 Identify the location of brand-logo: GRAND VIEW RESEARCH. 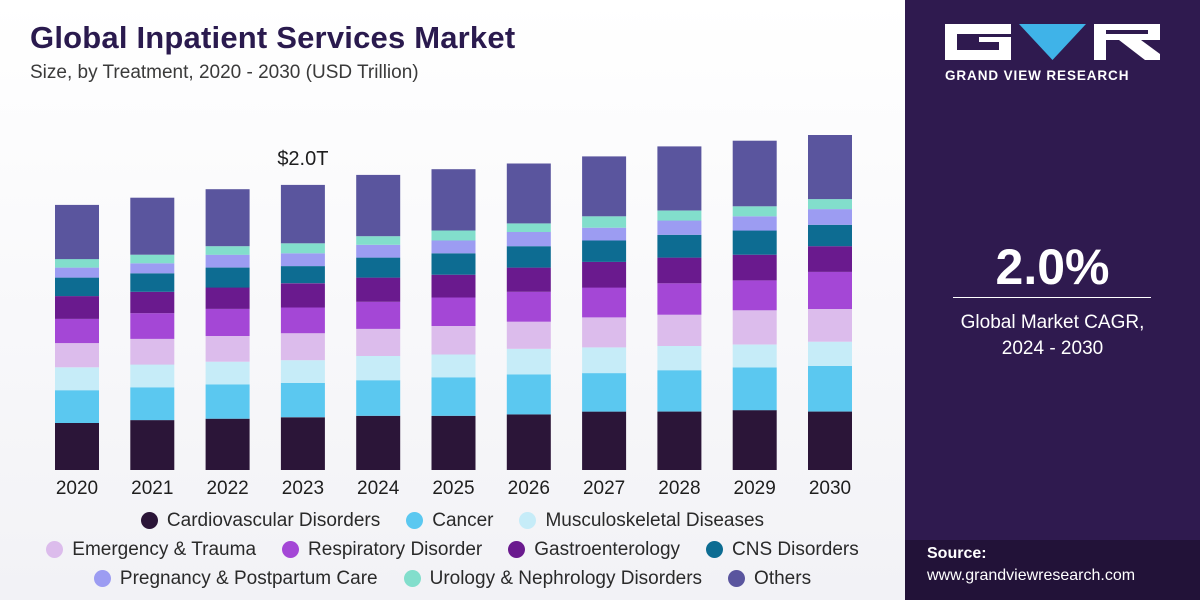
(1052, 53).